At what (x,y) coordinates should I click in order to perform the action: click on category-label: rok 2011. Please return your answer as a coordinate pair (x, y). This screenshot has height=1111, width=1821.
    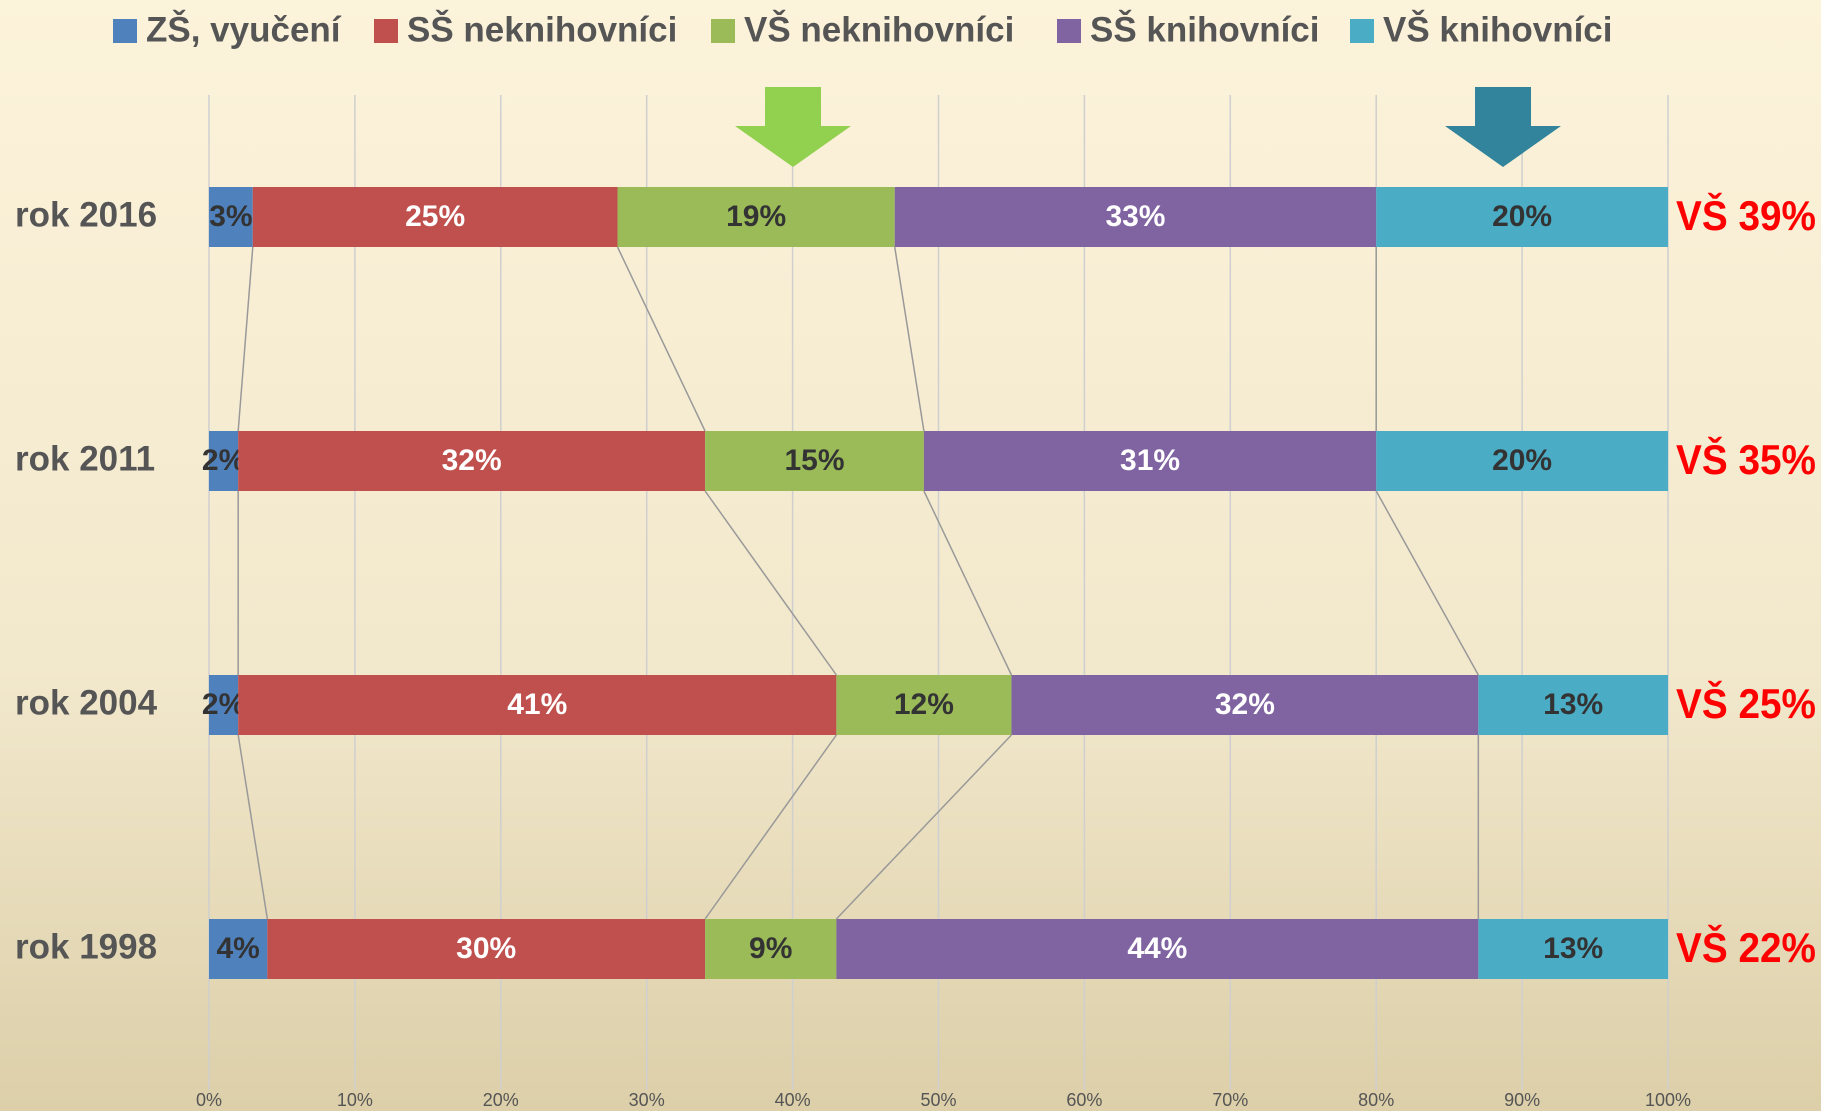
    Looking at the image, I should click on (85, 458).